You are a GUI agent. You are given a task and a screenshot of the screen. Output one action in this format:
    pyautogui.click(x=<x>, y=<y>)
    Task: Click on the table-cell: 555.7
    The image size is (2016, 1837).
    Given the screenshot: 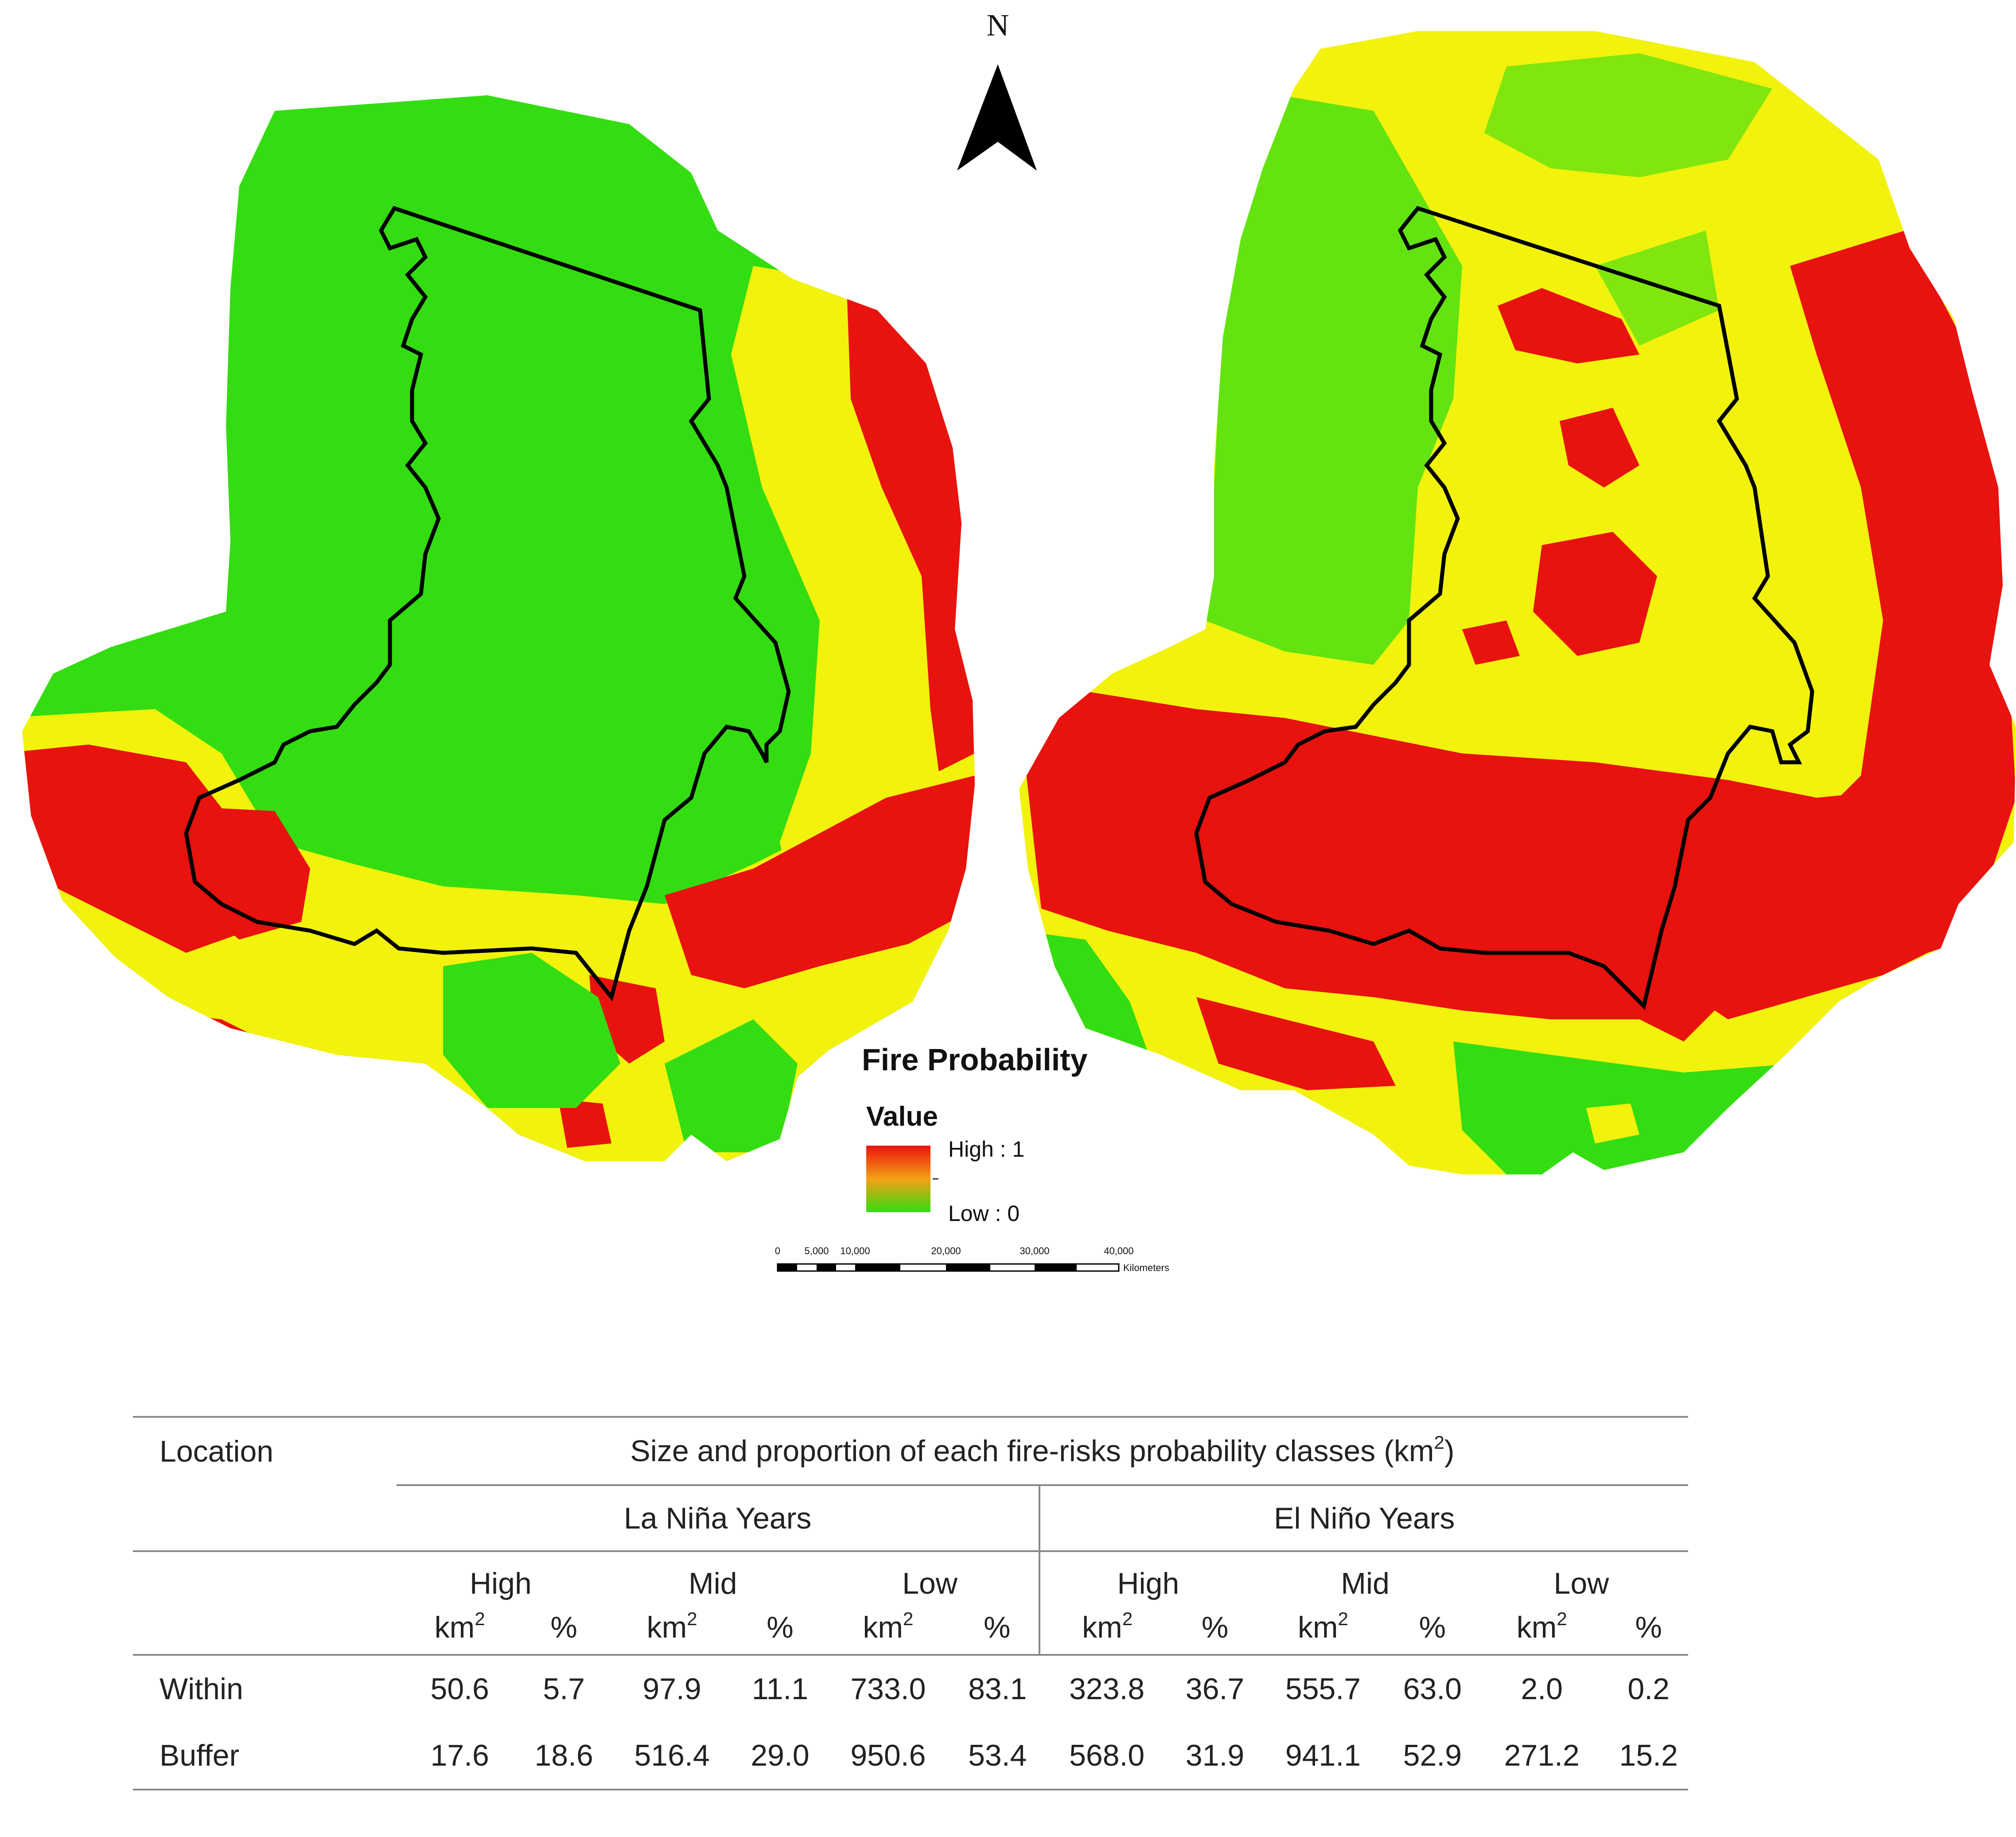 What is the action you would take?
    pyautogui.click(x=1323, y=1689)
    